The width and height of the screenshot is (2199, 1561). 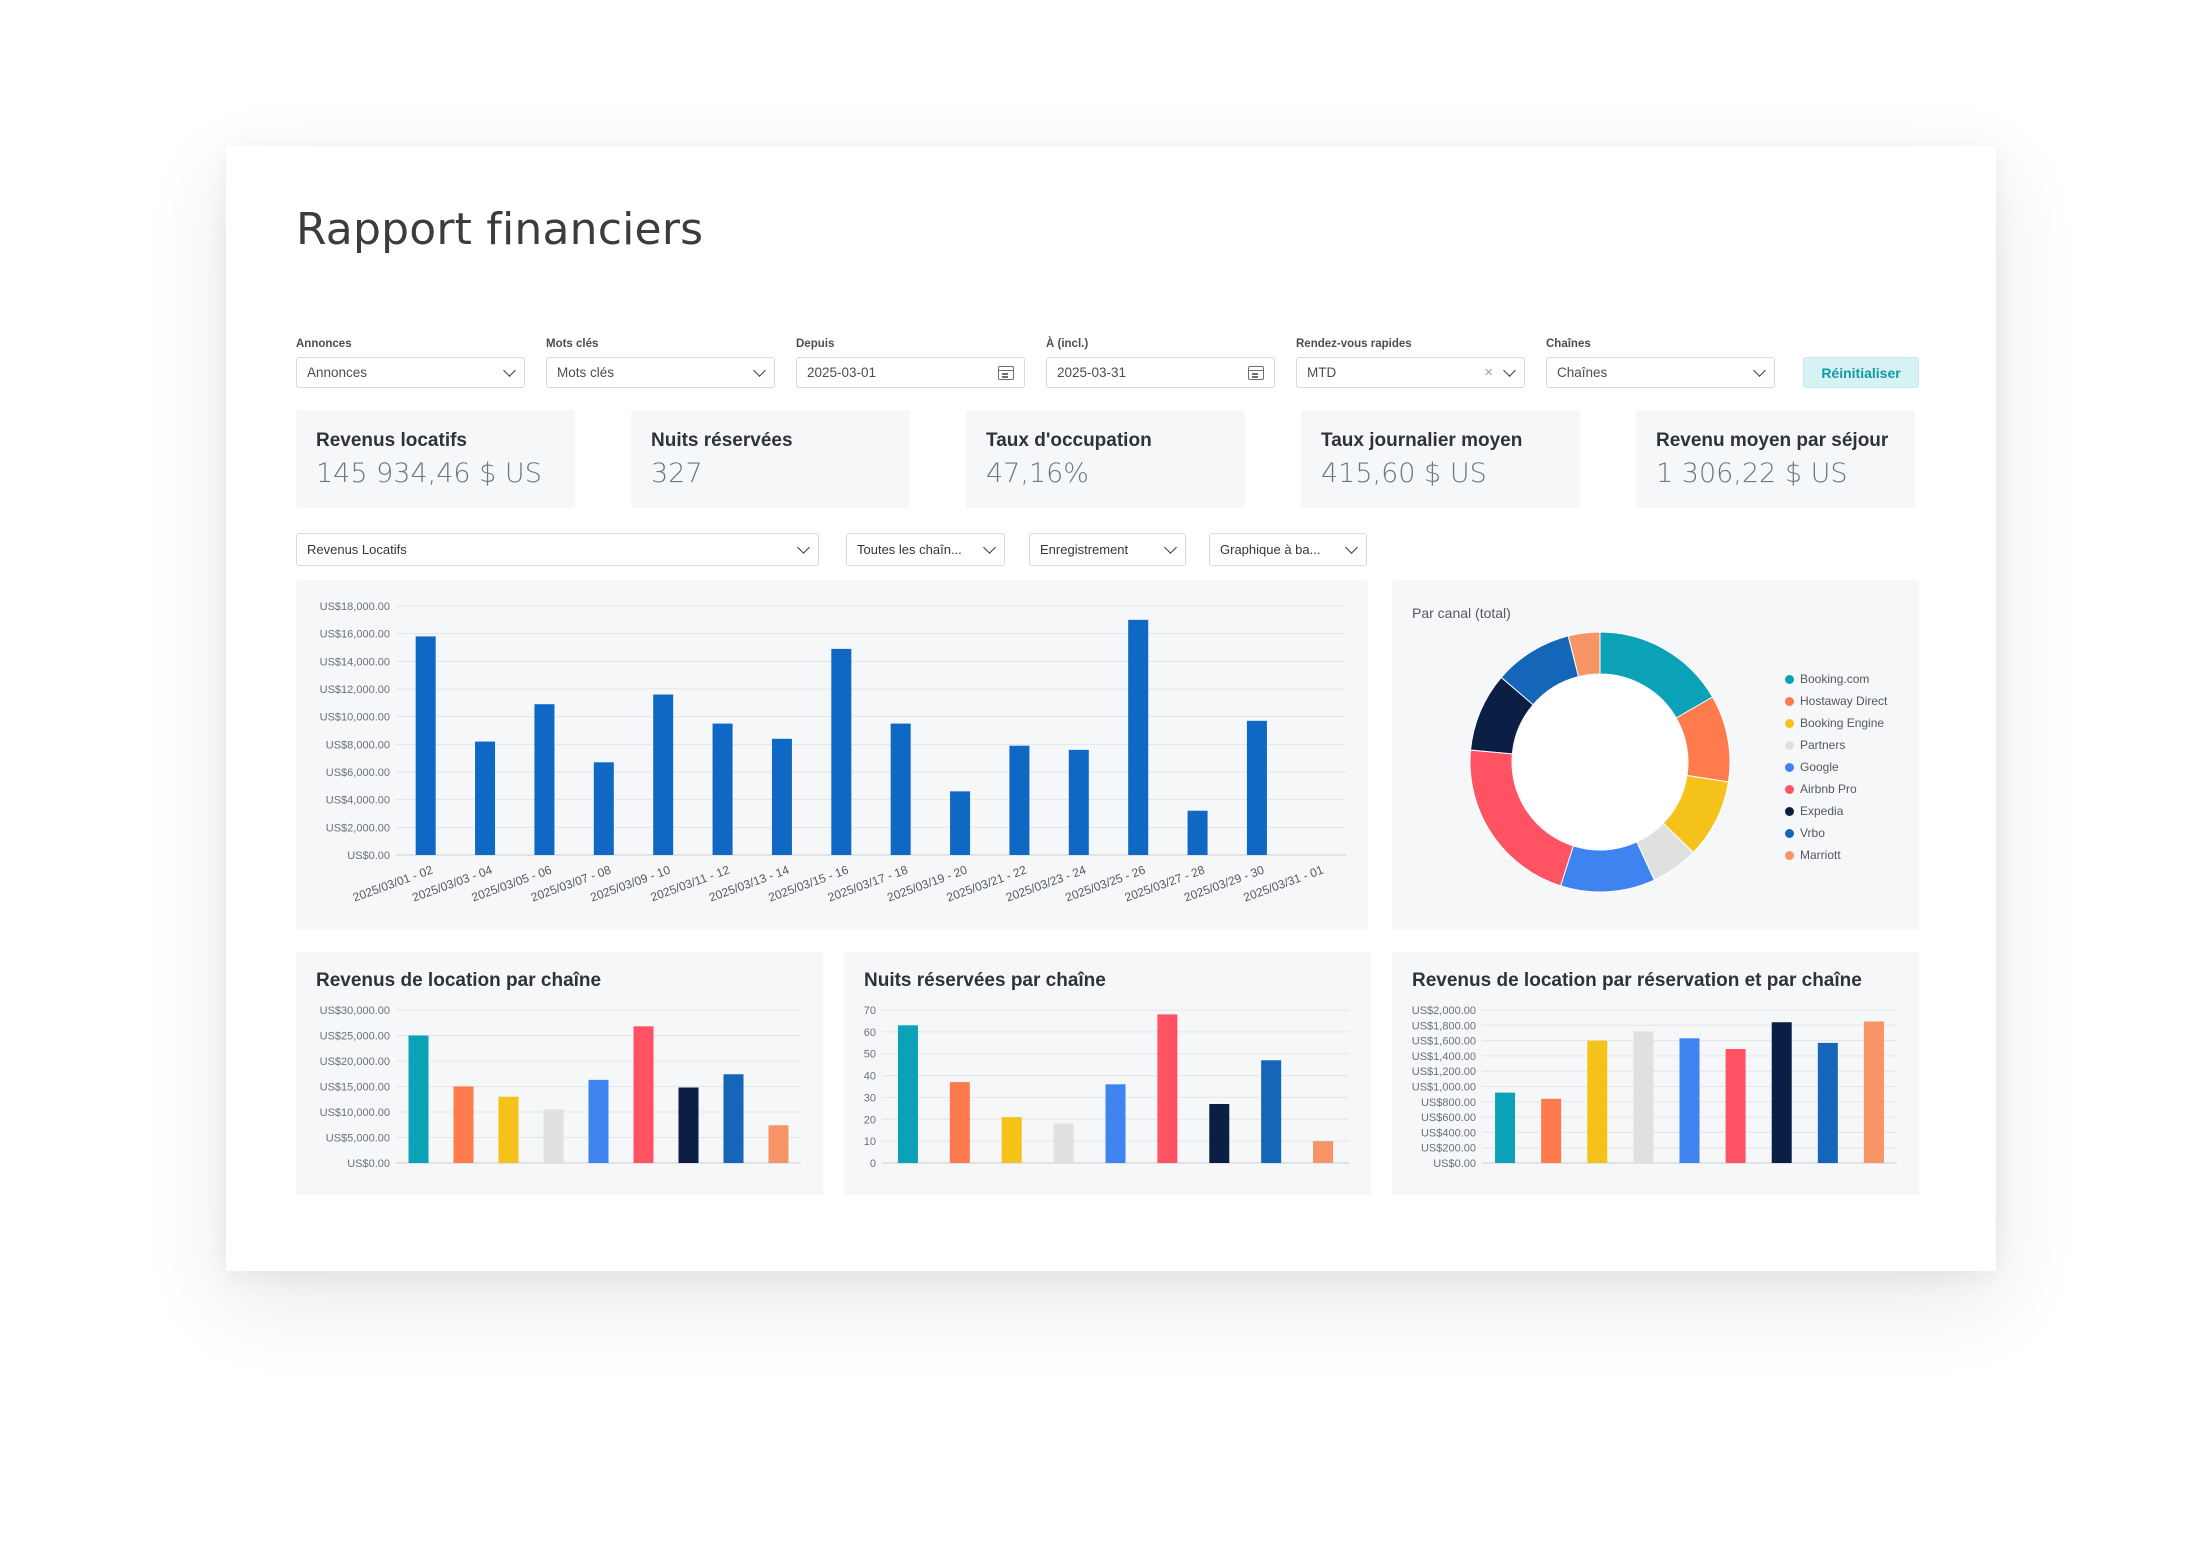 What do you see at coordinates (1107, 549) in the screenshot?
I see `grouping-select: Enregistrement` at bounding box center [1107, 549].